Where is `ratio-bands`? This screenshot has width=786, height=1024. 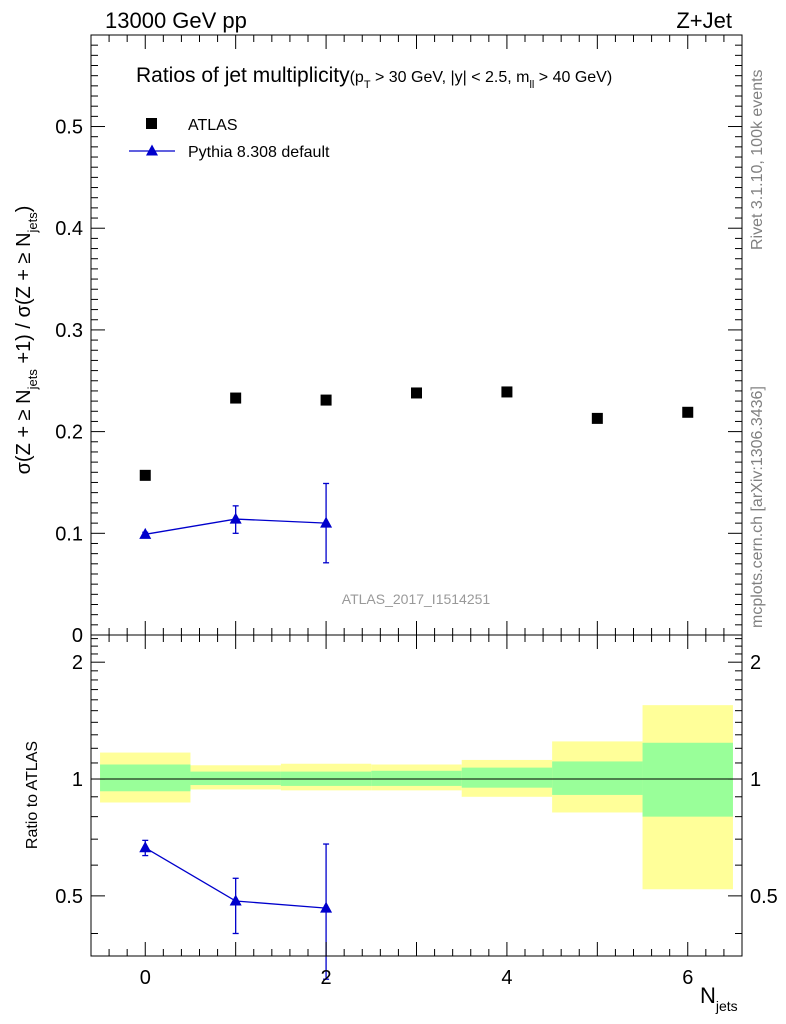 ratio-bands is located at coordinates (416, 797).